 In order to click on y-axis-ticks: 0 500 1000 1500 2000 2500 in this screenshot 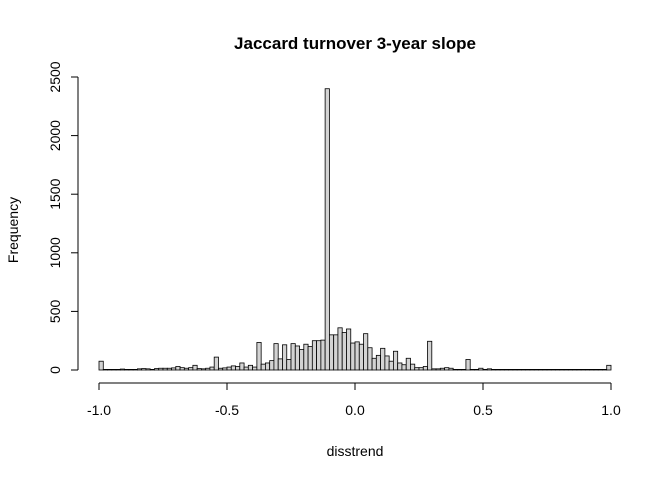, I will do `click(62, 217)`.